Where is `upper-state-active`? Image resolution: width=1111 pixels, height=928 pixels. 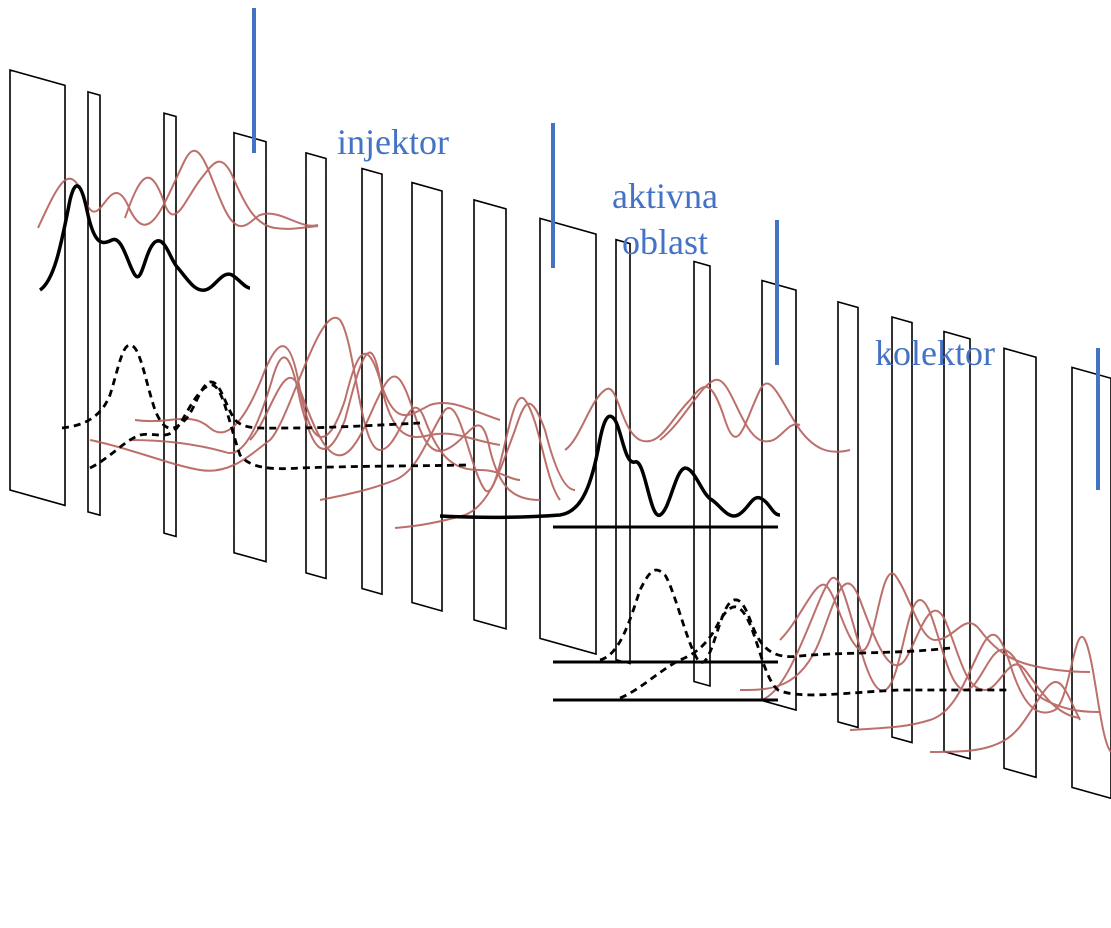 upper-state-active is located at coordinates (610, 467).